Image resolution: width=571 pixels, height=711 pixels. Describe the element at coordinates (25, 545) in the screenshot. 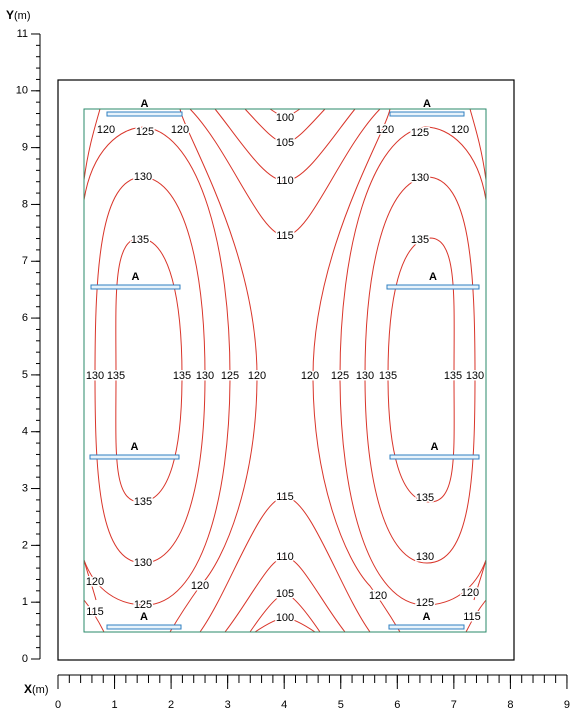

I see `y-tick-label: 2` at that location.